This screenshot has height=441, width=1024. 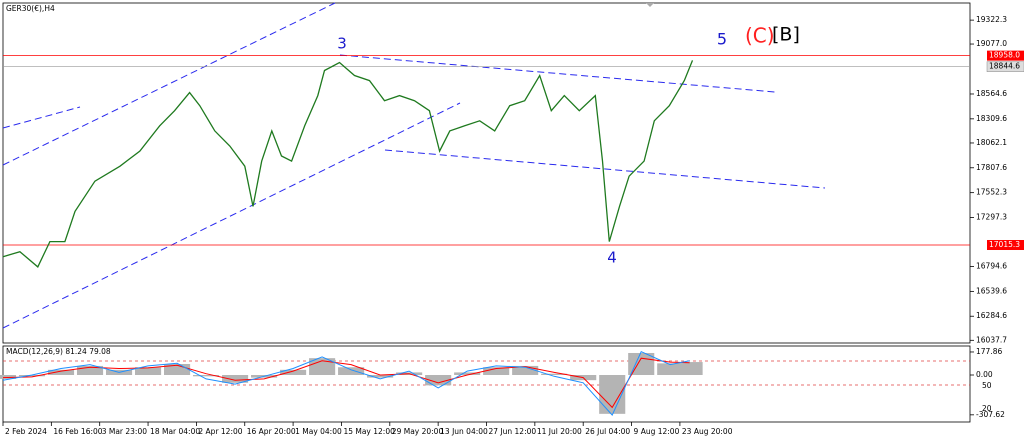 I want to click on level-label: 18958.0, so click(x=1004, y=55).